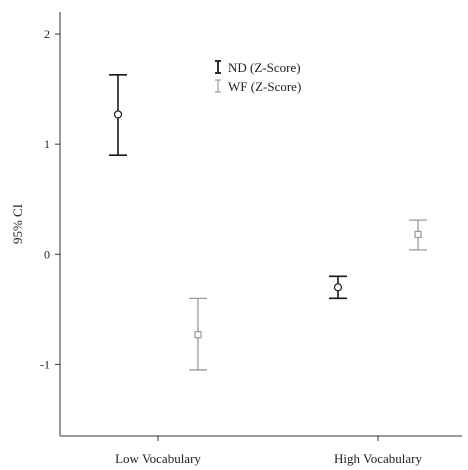  I want to click on y-tick-label: 0, so click(47, 254).